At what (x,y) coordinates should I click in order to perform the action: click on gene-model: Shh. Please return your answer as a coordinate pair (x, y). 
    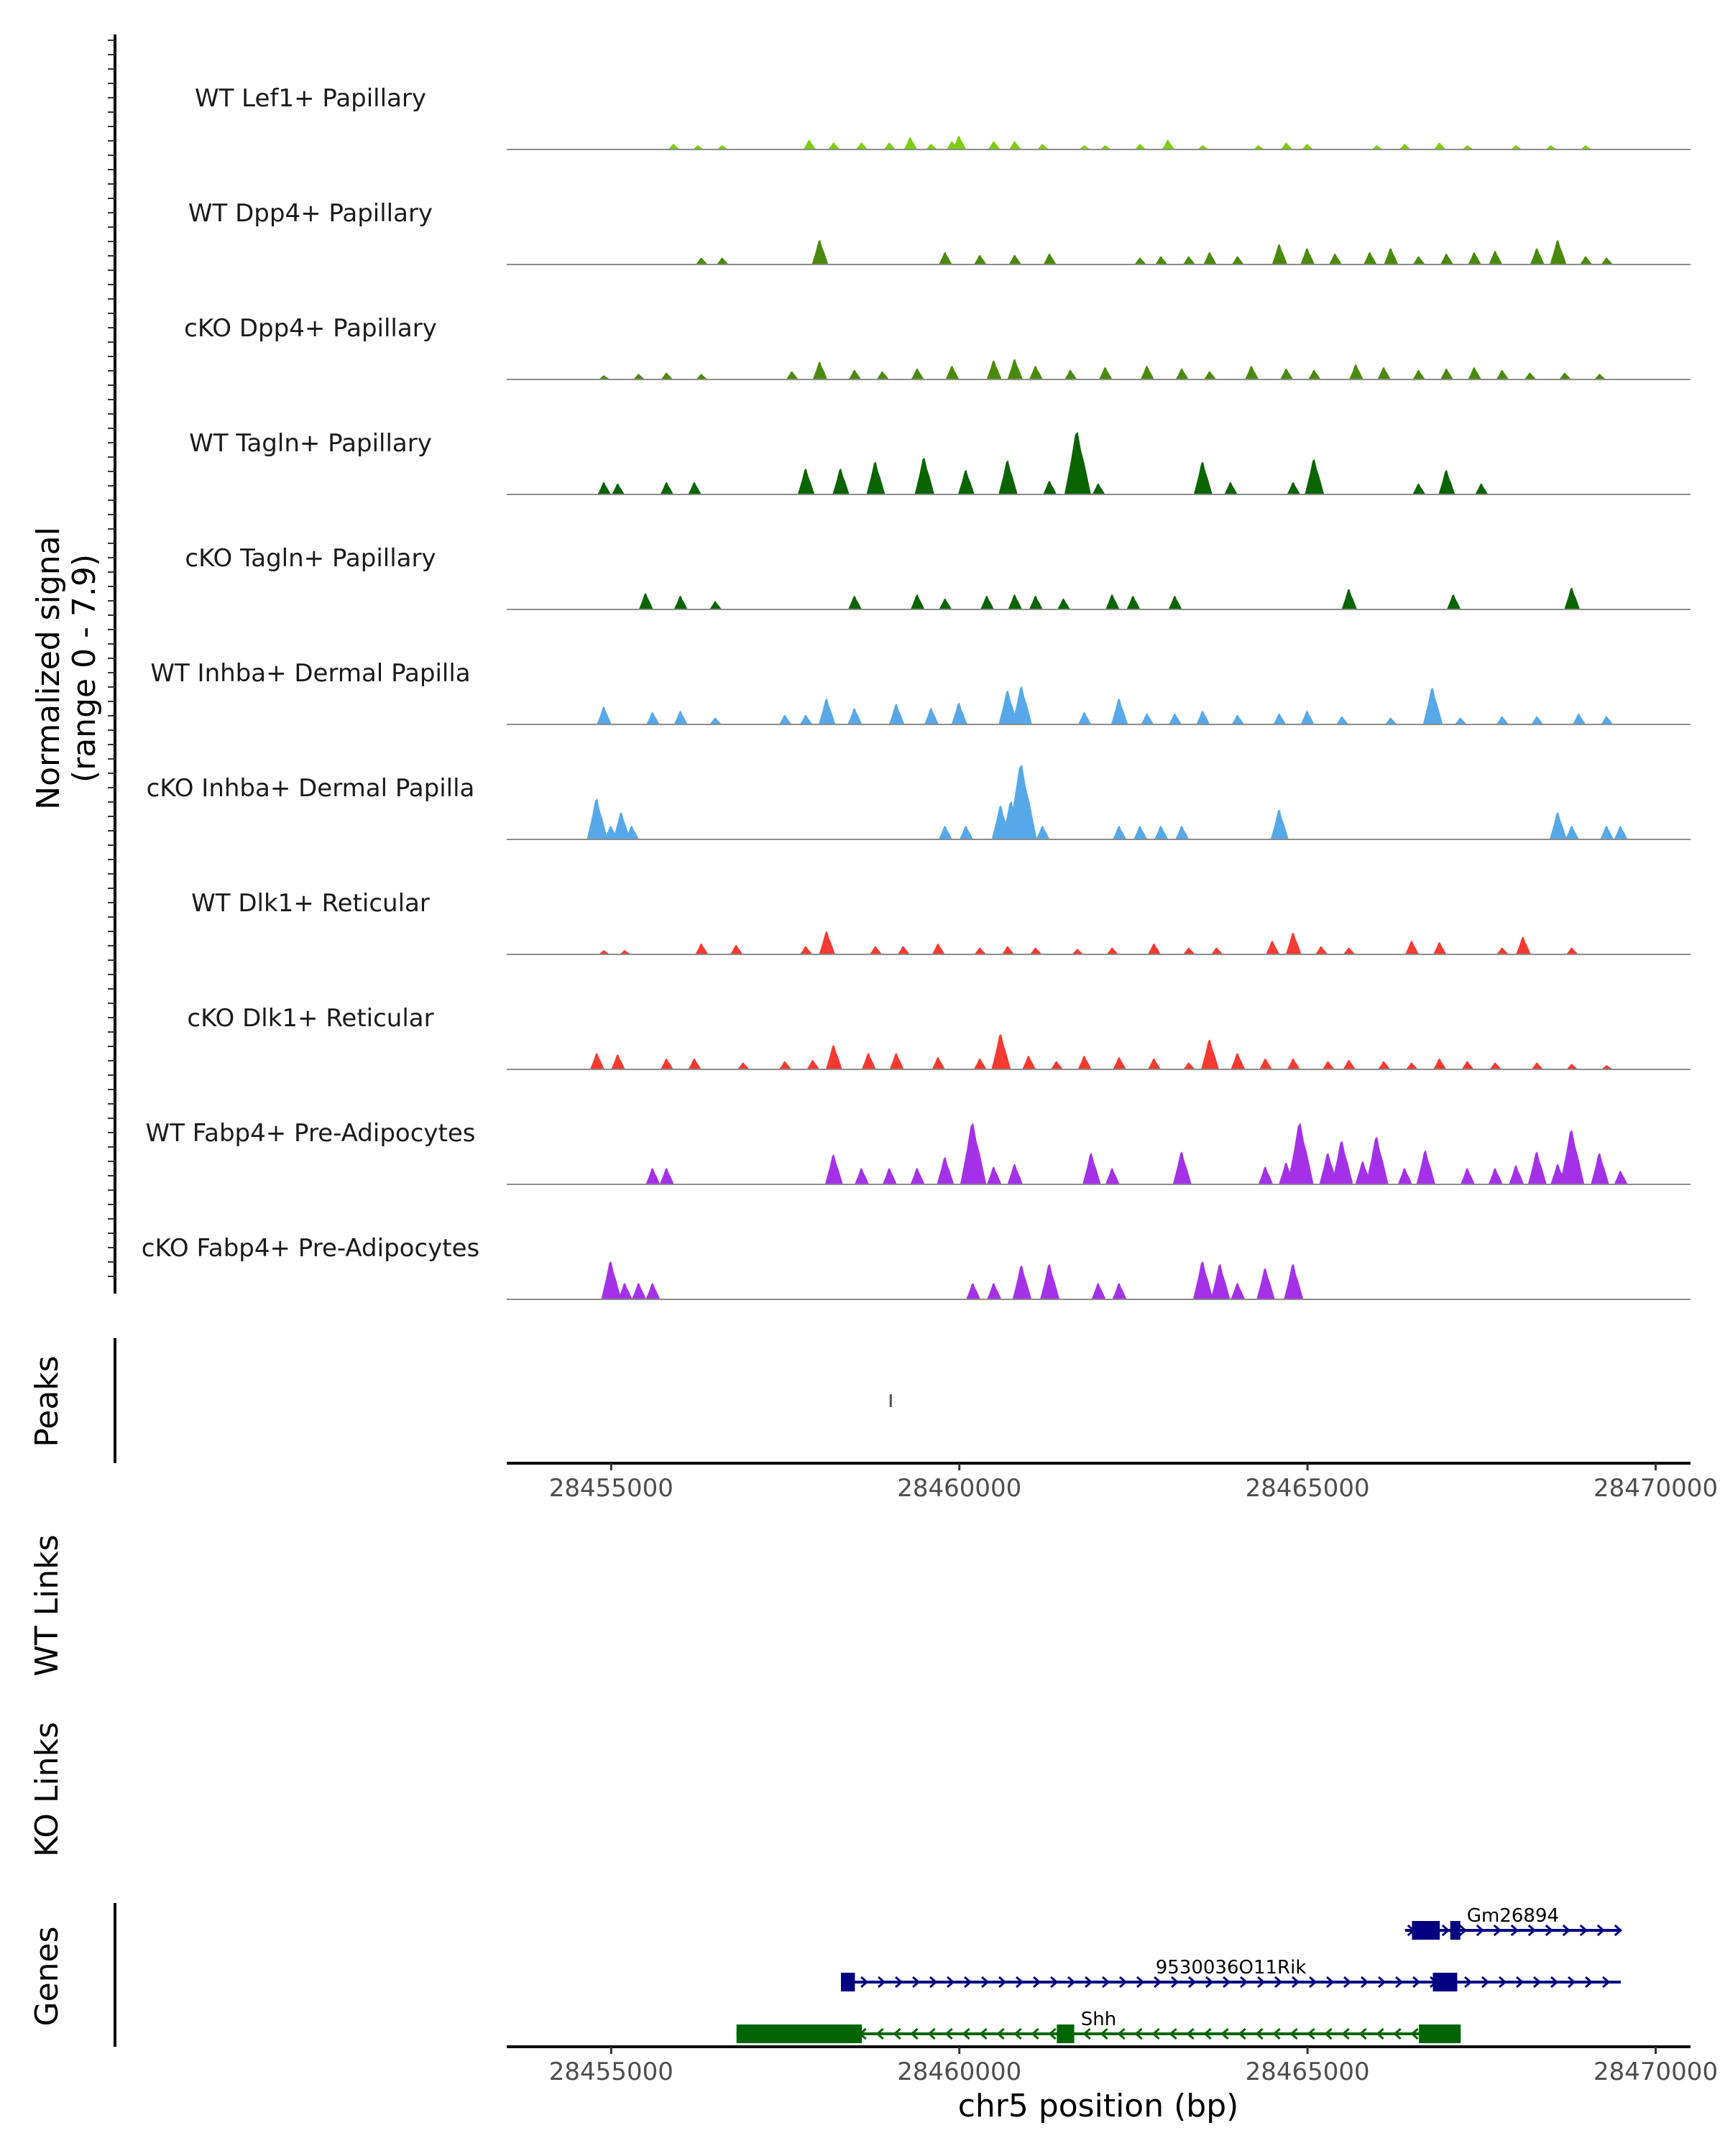
    Looking at the image, I should click on (1098, 2026).